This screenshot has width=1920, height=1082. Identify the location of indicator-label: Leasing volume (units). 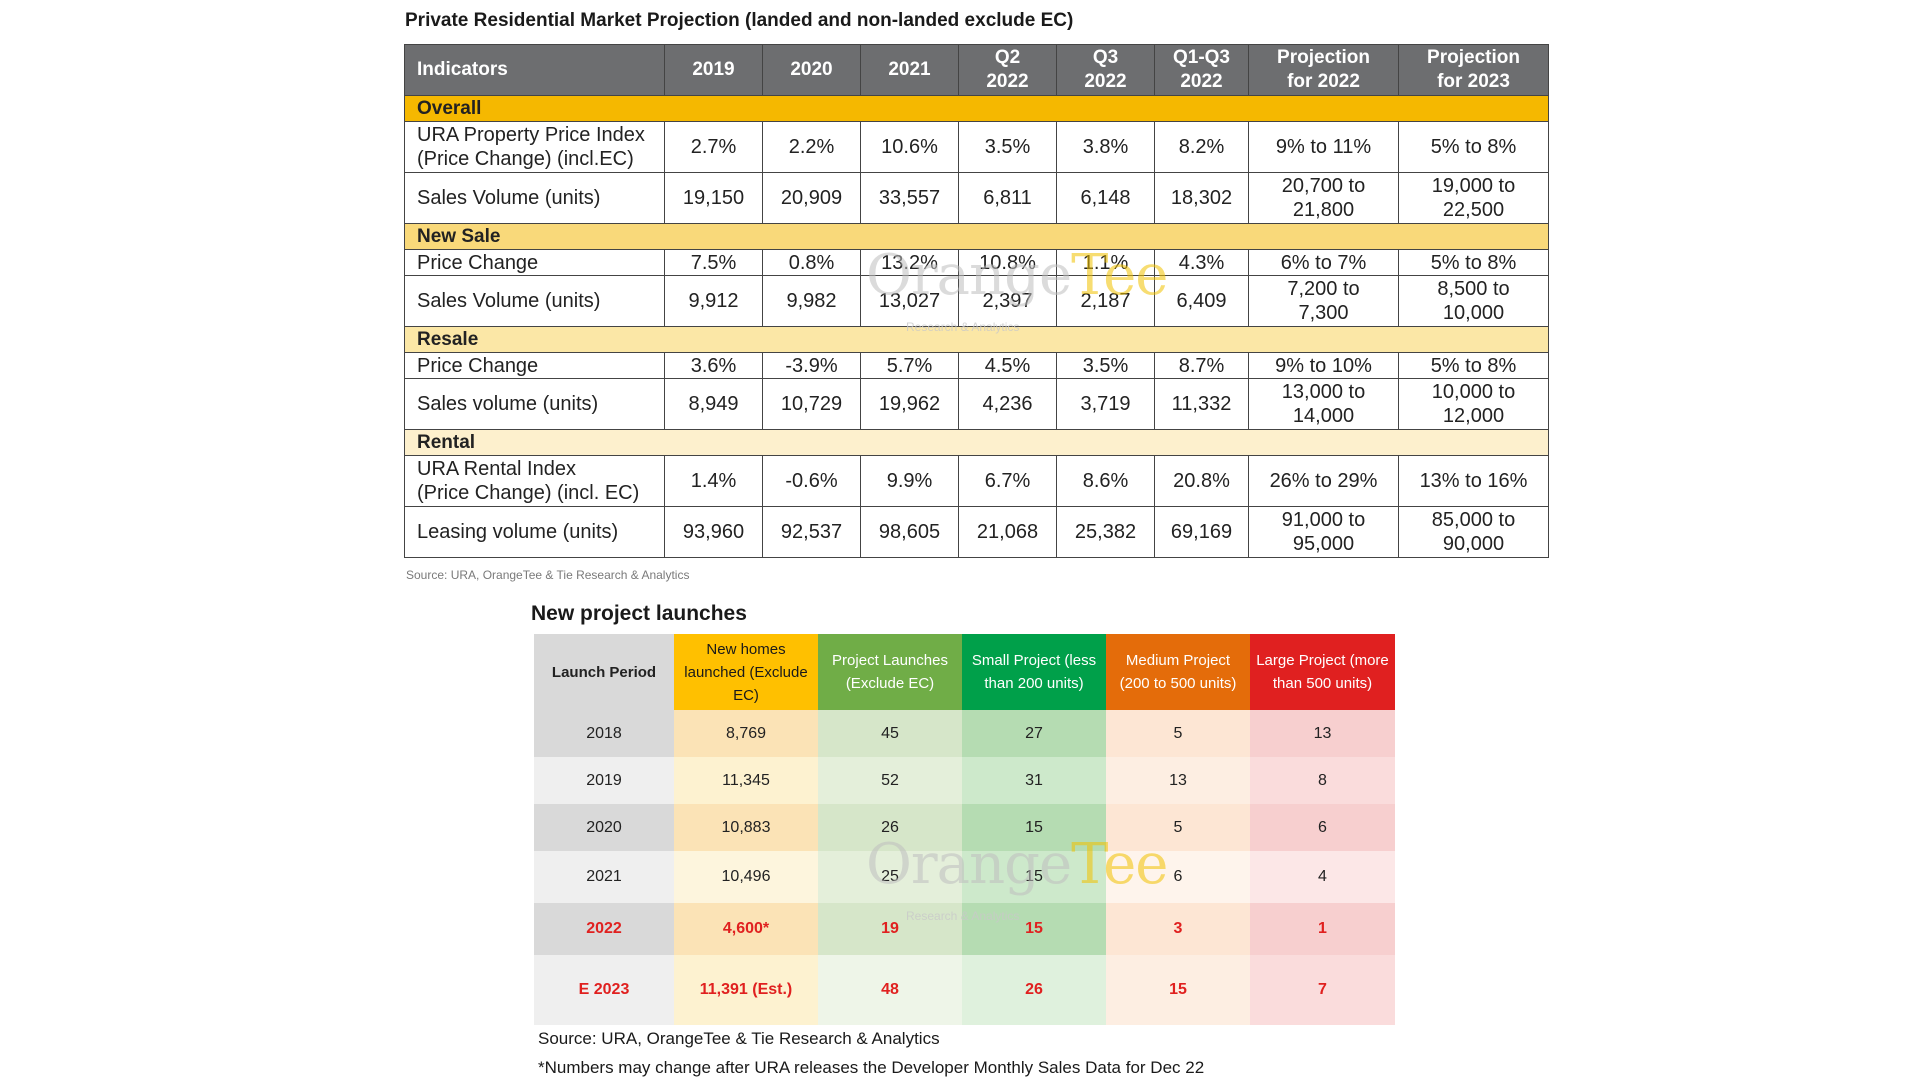
(534, 532).